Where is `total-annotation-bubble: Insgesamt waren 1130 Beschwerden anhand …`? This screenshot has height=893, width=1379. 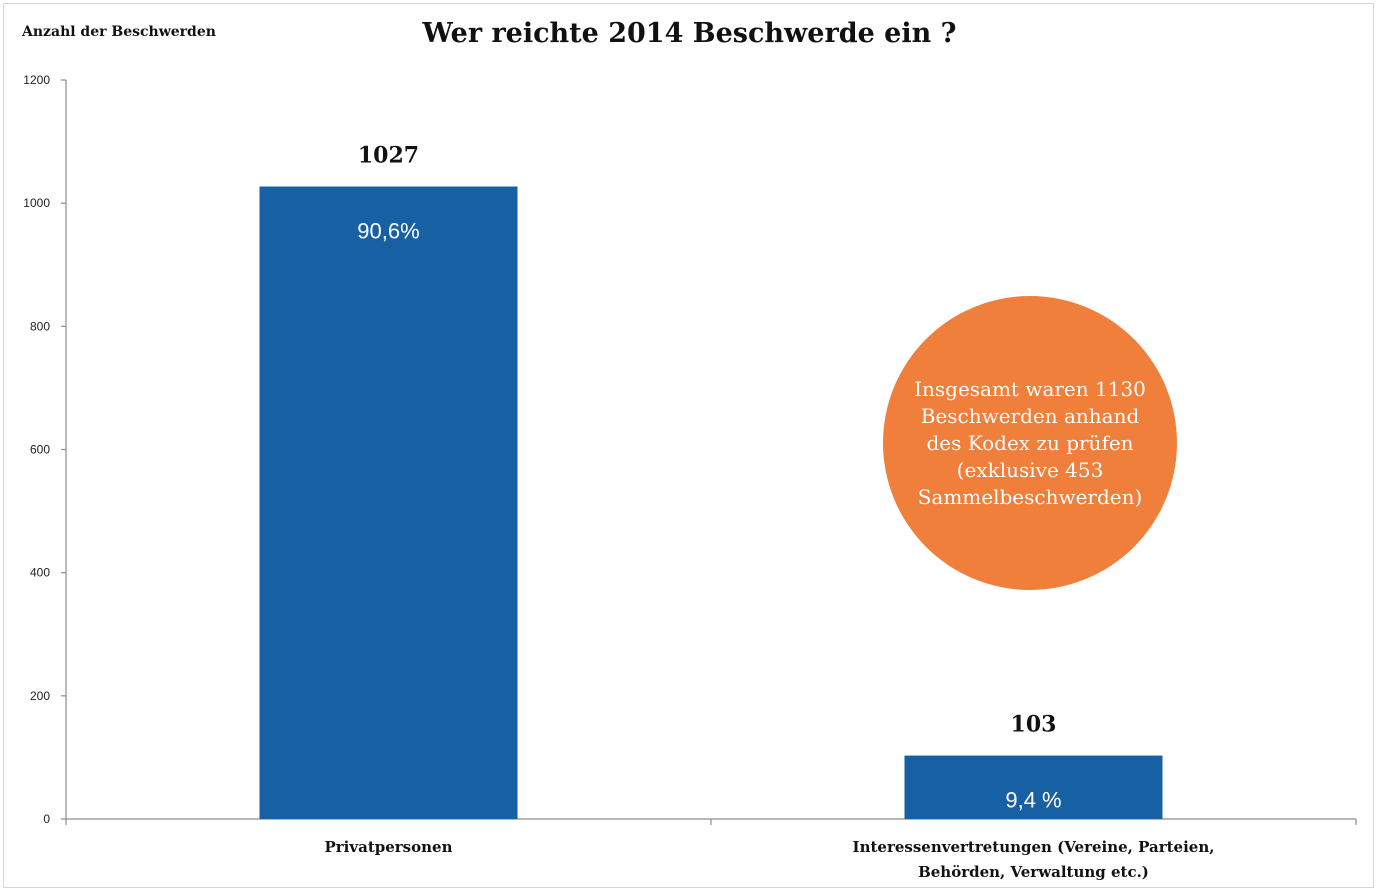
total-annotation-bubble: Insgesamt waren 1130 Beschwerden anhand … is located at coordinates (1030, 443).